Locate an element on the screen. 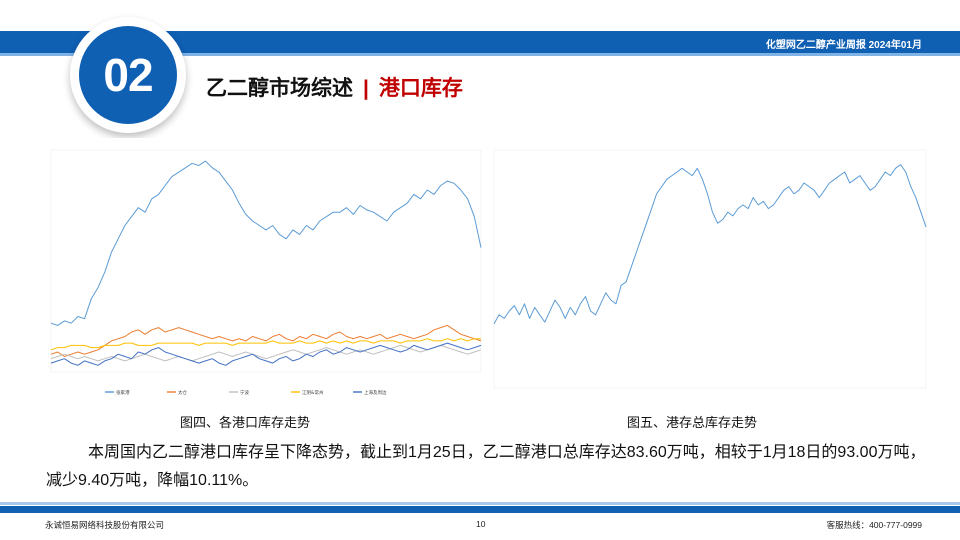  footer-hotline: 客服热线：400-777-0999 is located at coordinates (874, 525).